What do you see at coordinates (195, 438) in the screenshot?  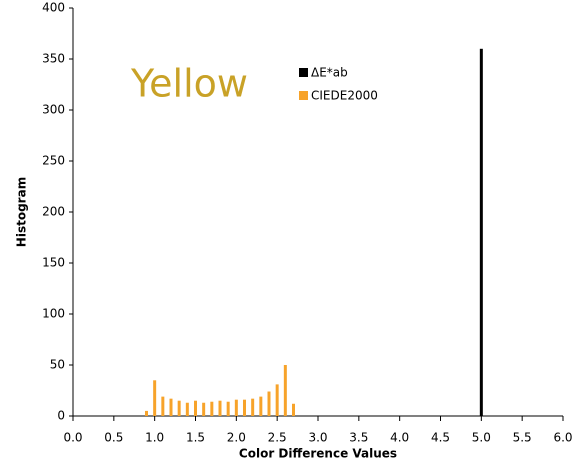 I see `x-tick-label: 1.5` at bounding box center [195, 438].